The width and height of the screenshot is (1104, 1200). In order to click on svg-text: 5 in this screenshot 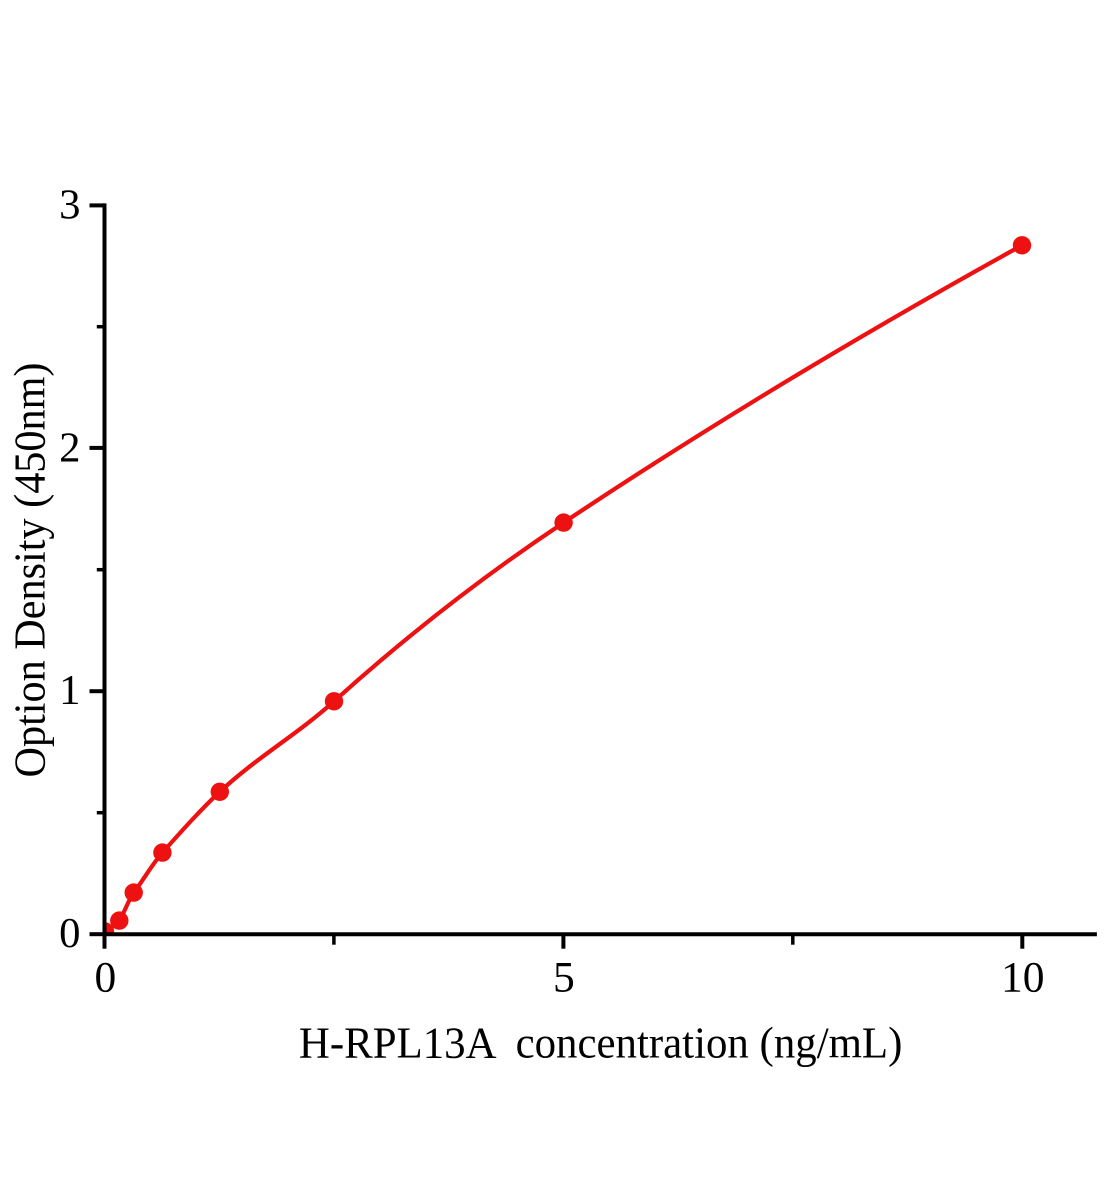, I will do `click(564, 978)`.